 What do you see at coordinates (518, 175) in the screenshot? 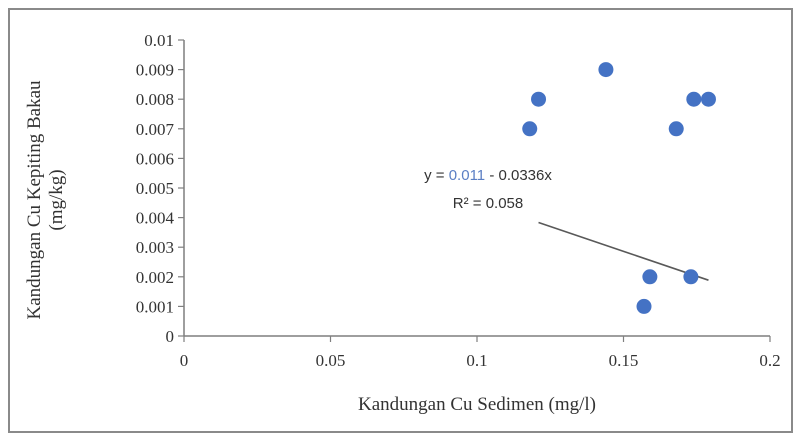
I see `equation-suffix: - 0.0336x` at bounding box center [518, 175].